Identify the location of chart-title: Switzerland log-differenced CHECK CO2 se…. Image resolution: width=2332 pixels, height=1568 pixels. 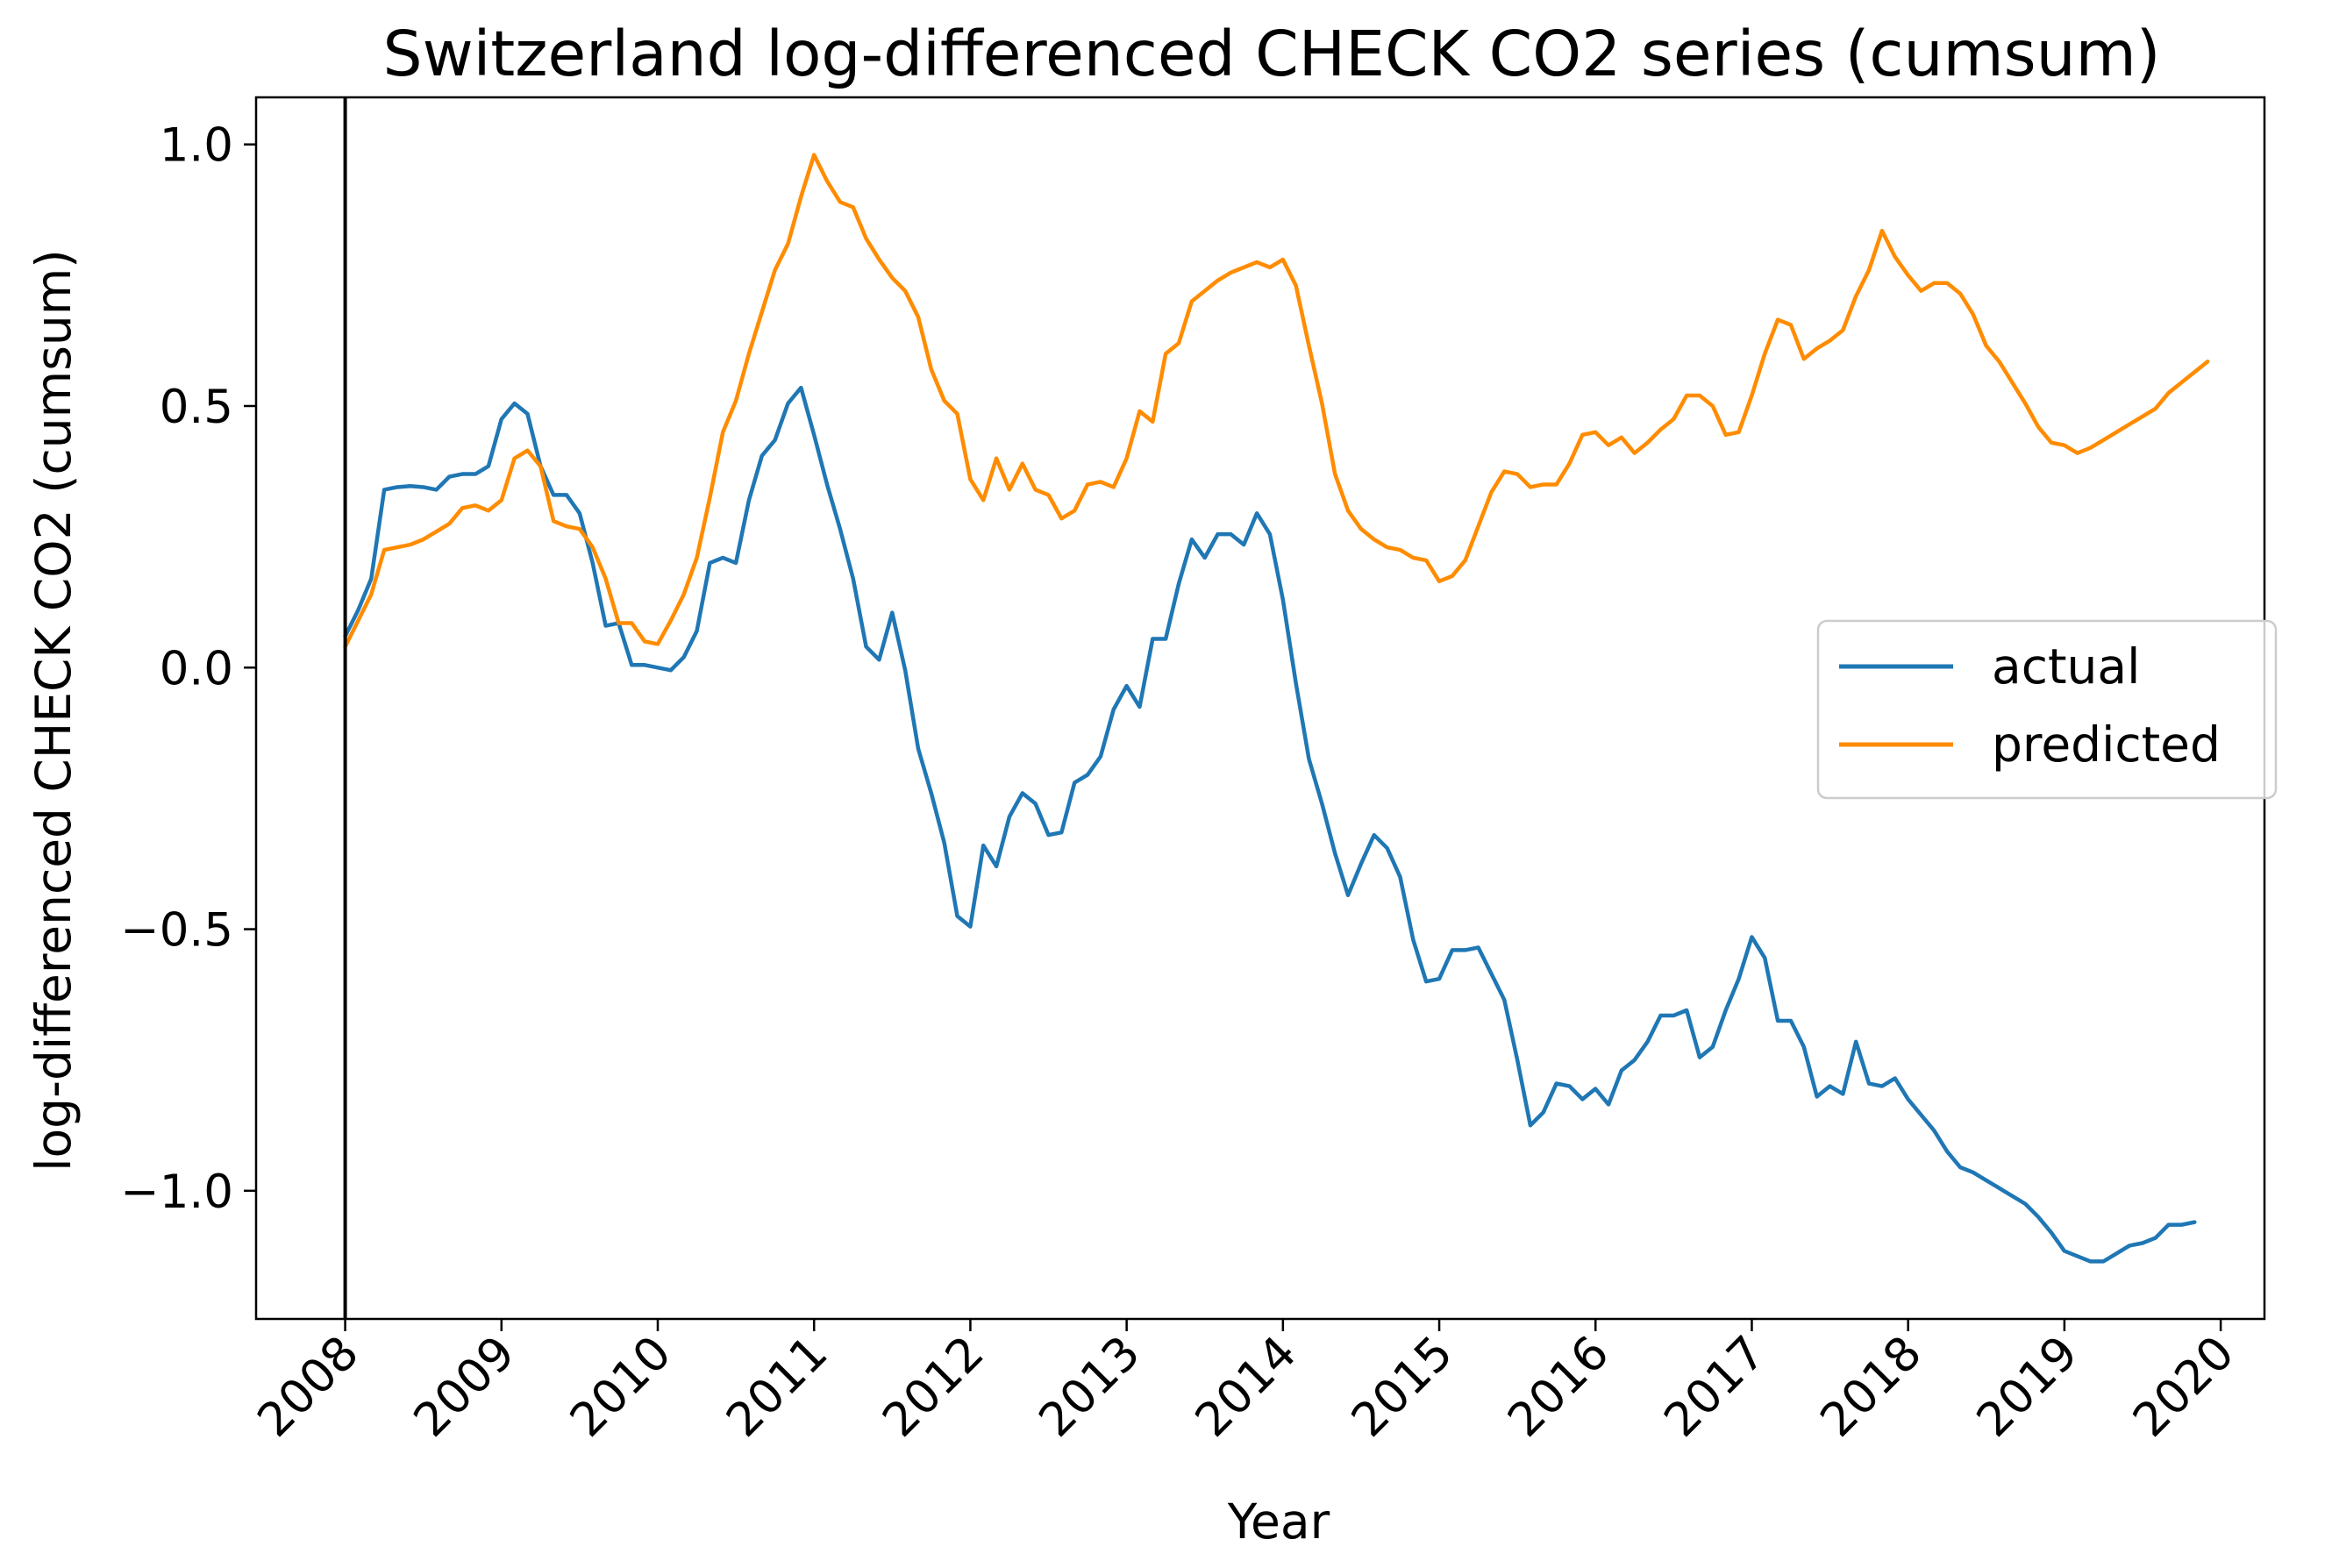
(1272, 54).